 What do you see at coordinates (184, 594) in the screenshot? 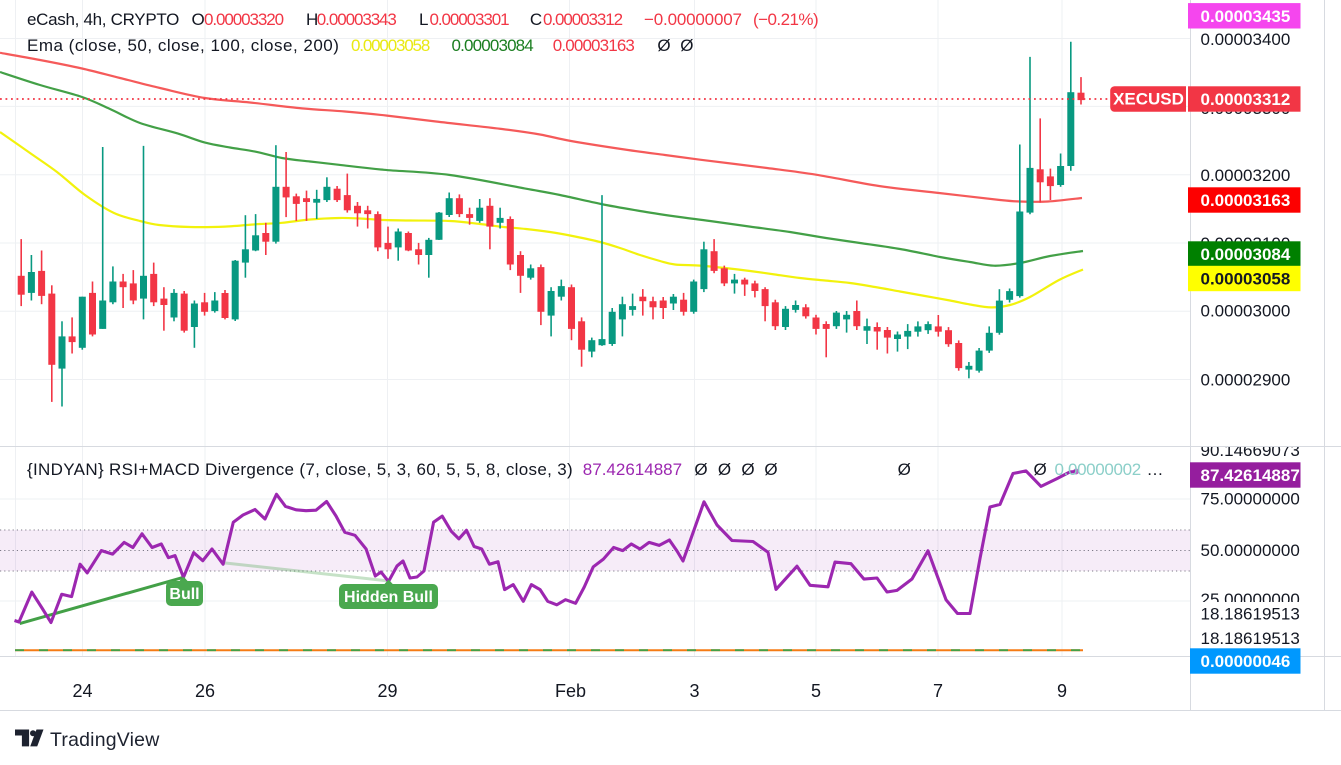
I see `svg-text: Bull` at bounding box center [184, 594].